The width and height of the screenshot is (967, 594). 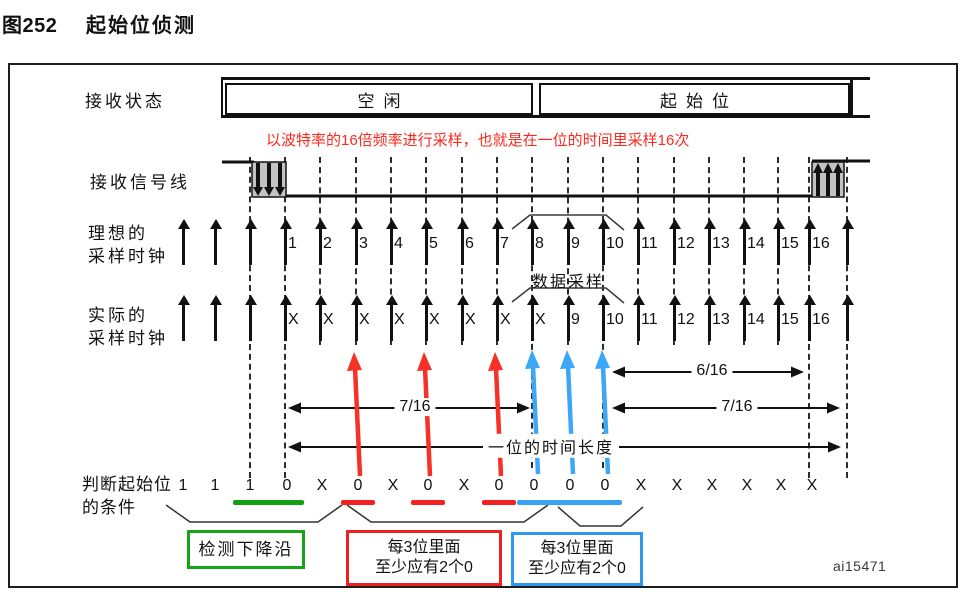 What do you see at coordinates (546, 78) in the screenshot?
I see `state-band-top-line` at bounding box center [546, 78].